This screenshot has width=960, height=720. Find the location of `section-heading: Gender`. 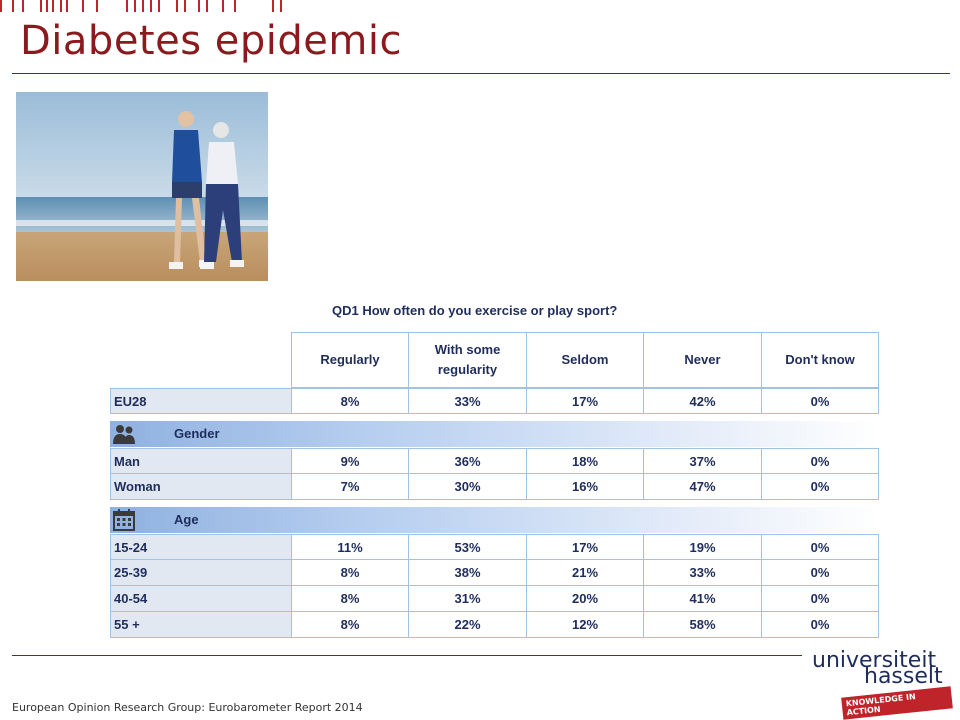

section-heading: Gender is located at coordinates (197, 433).